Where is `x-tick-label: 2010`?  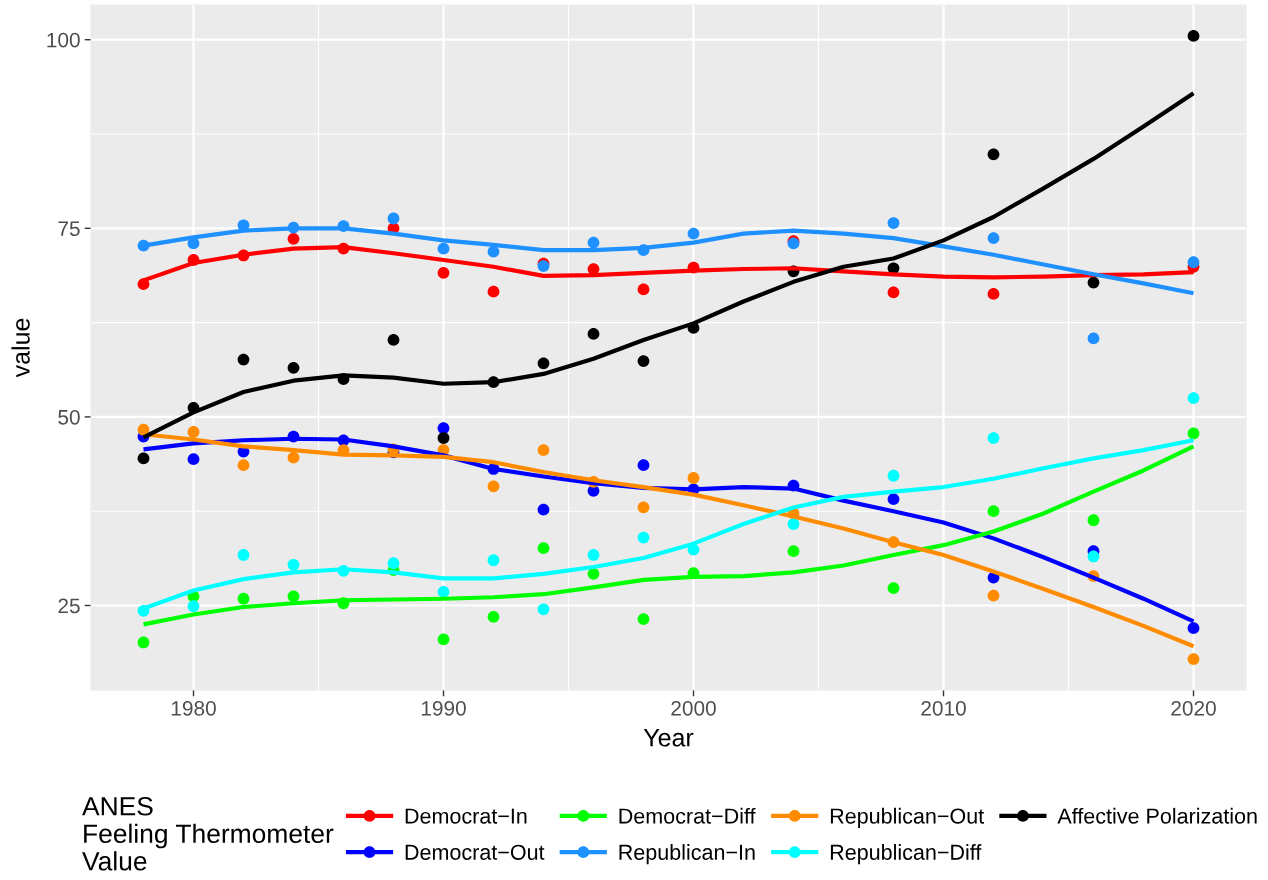
x-tick-label: 2010 is located at coordinates (943, 708).